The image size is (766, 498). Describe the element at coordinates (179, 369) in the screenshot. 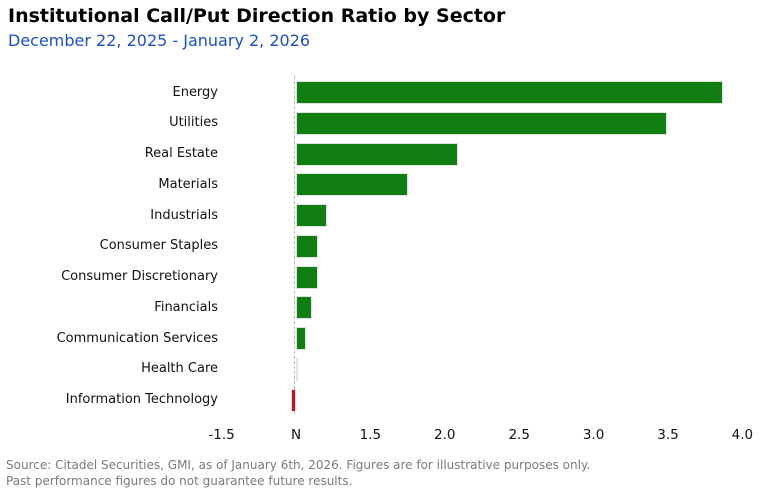

I see `category-label-health-care: Health Care` at that location.